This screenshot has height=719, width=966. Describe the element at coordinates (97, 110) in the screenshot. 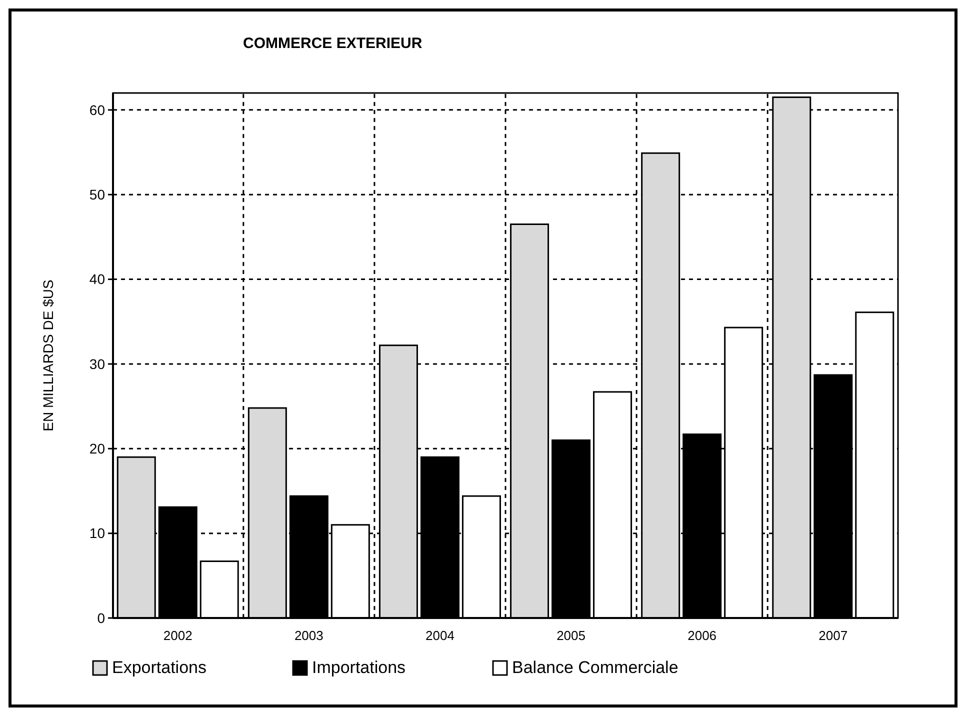

I see `y-tick-label: 60` at that location.